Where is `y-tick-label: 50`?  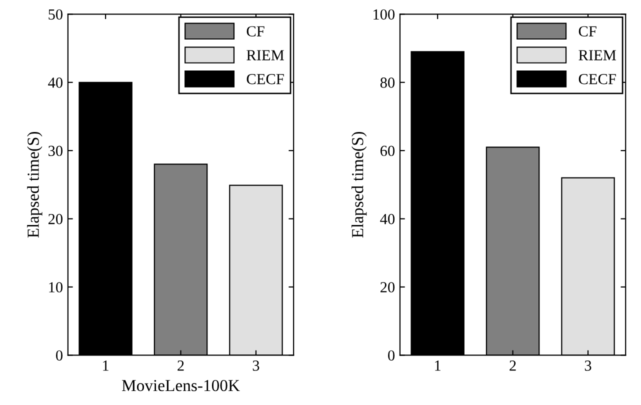 y-tick-label: 50 is located at coordinates (55, 14).